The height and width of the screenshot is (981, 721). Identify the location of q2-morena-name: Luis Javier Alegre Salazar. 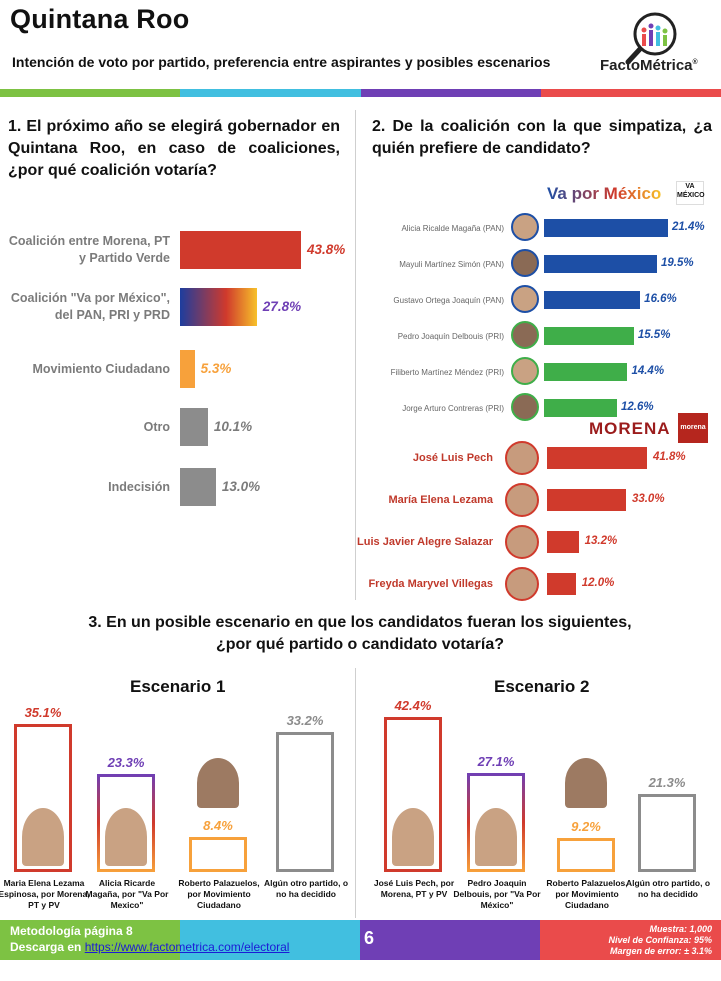
(425, 542).